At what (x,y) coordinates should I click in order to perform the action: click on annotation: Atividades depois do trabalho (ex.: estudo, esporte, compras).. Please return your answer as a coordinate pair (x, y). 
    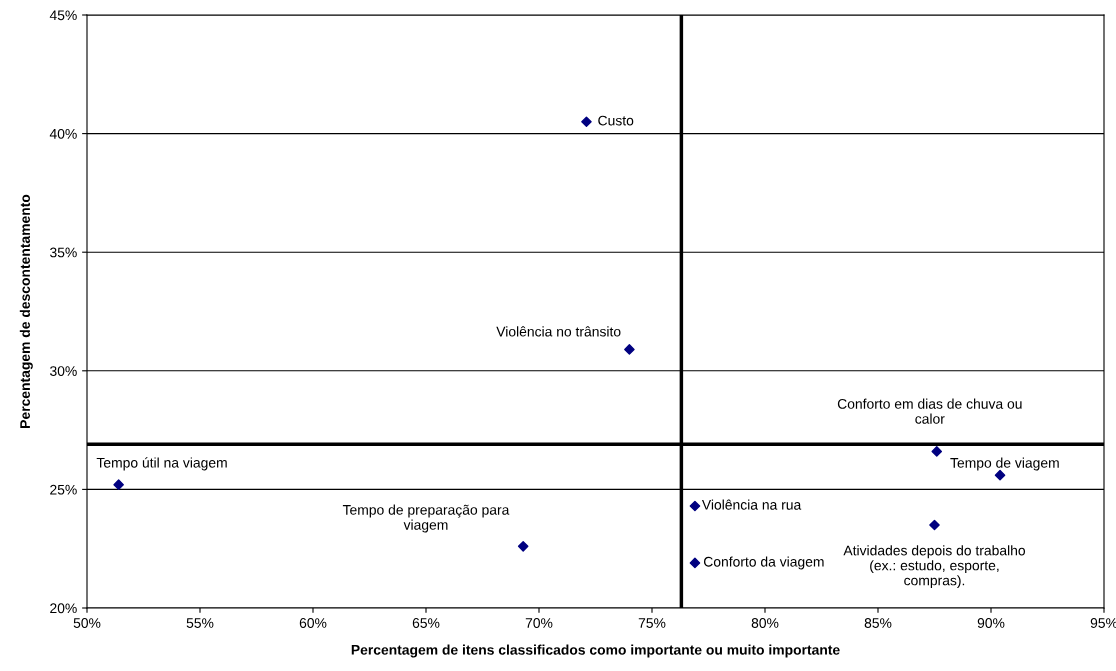
    Looking at the image, I should click on (934, 567).